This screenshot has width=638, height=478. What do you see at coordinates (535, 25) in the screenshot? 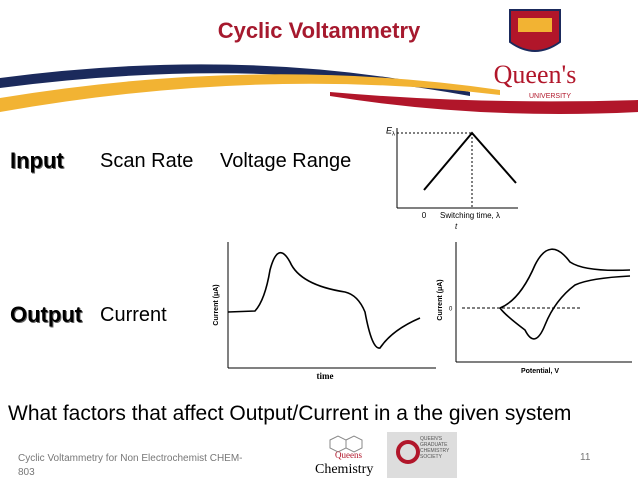
I see `crest-band` at bounding box center [535, 25].